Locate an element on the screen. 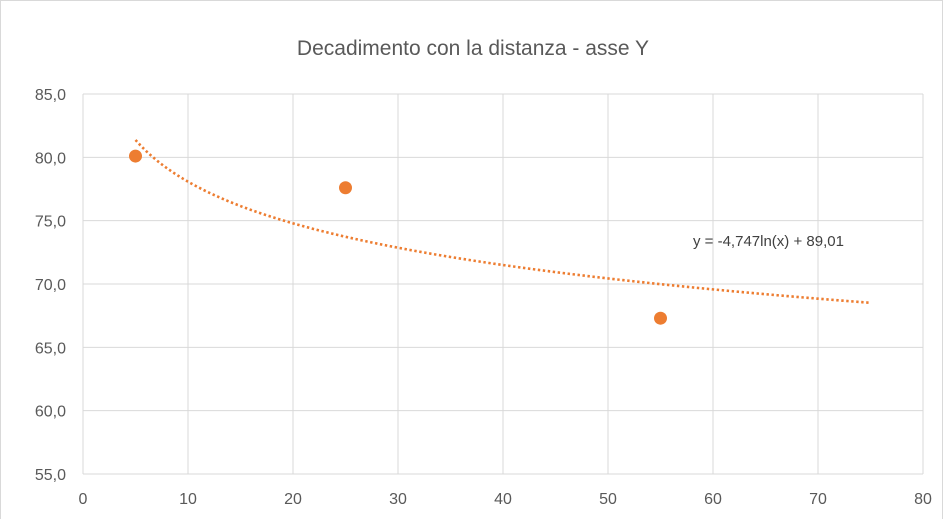 This screenshot has width=944, height=520. x-tick-label-30: 30 is located at coordinates (398, 499).